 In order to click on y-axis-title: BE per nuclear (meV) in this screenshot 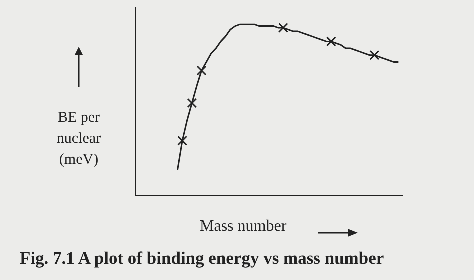, I will do `click(79, 139)`.